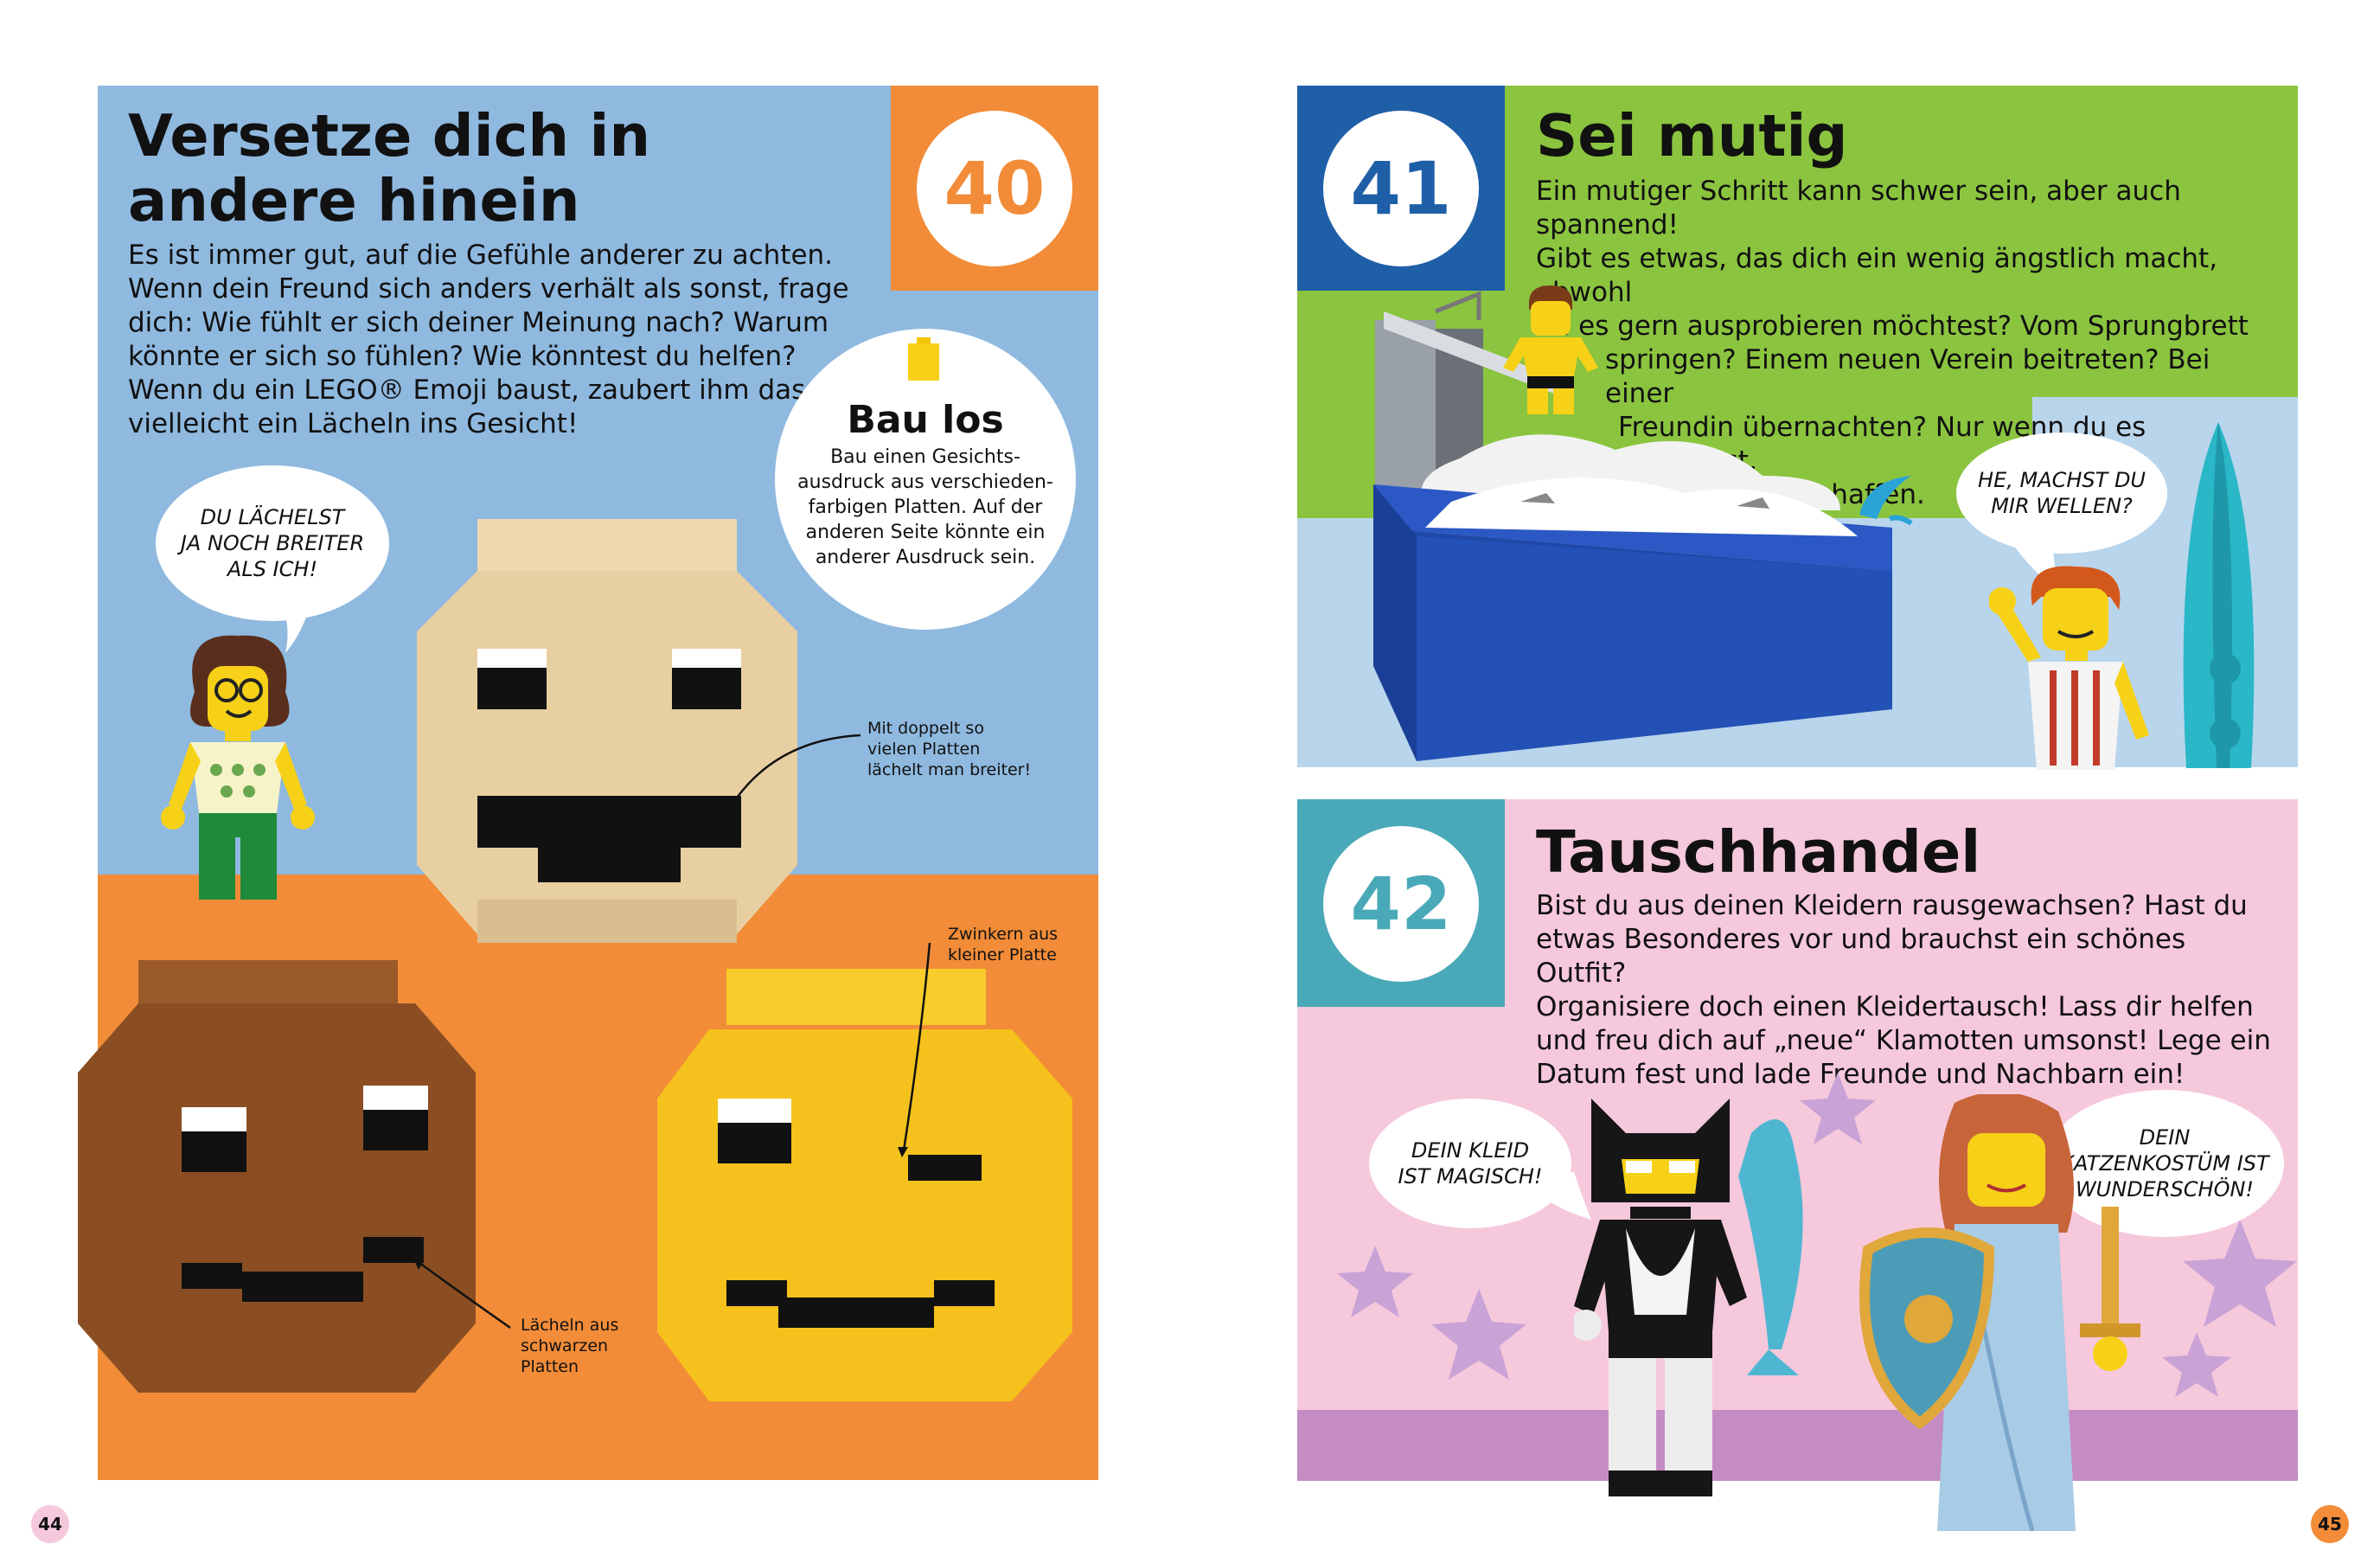  Describe the element at coordinates (2165, 1189) in the screenshot. I see `speech-line: WUNDERSCHÖN!` at that location.